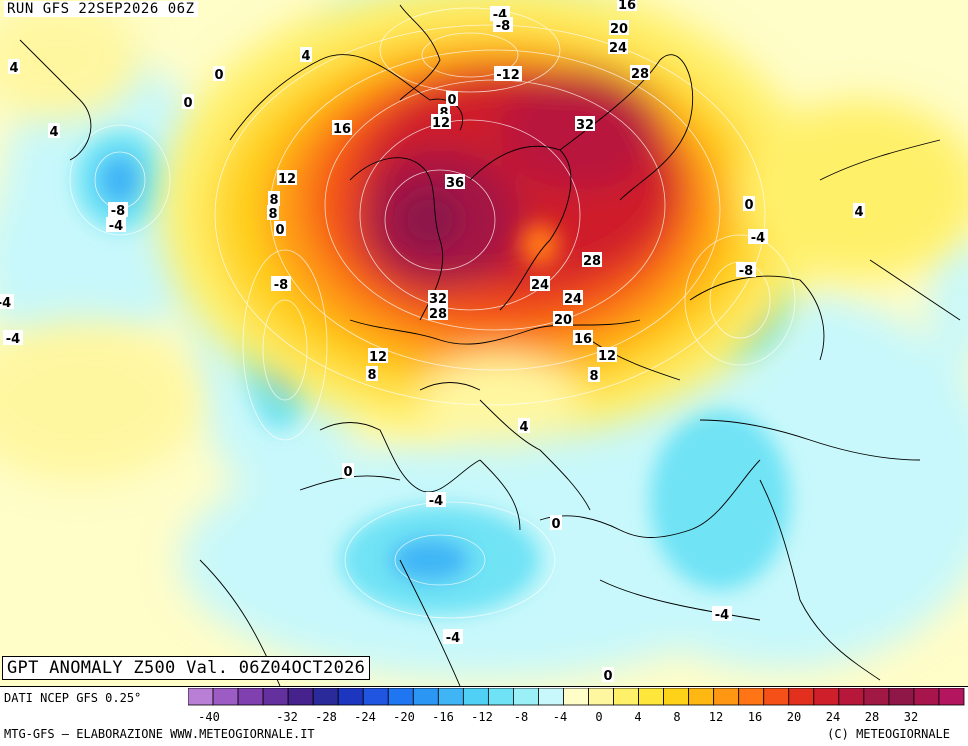 This screenshot has height=746, width=968. Describe the element at coordinates (101, 9) in the screenshot. I see `run-title: RUN GFS 22SEP2026 06Z` at that location.